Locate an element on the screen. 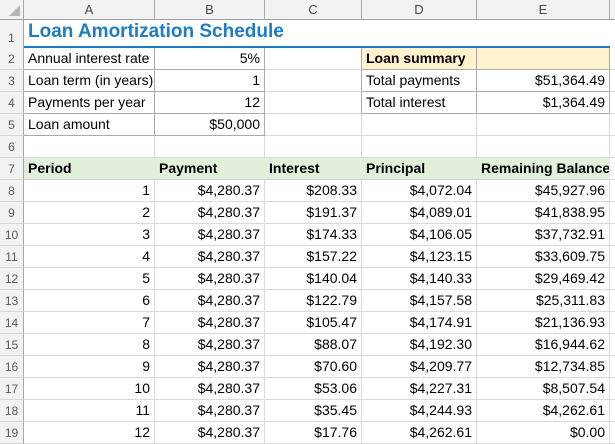 Image resolution: width=615 pixels, height=444 pixels. interest-cell: $140.04 is located at coordinates (313, 279).